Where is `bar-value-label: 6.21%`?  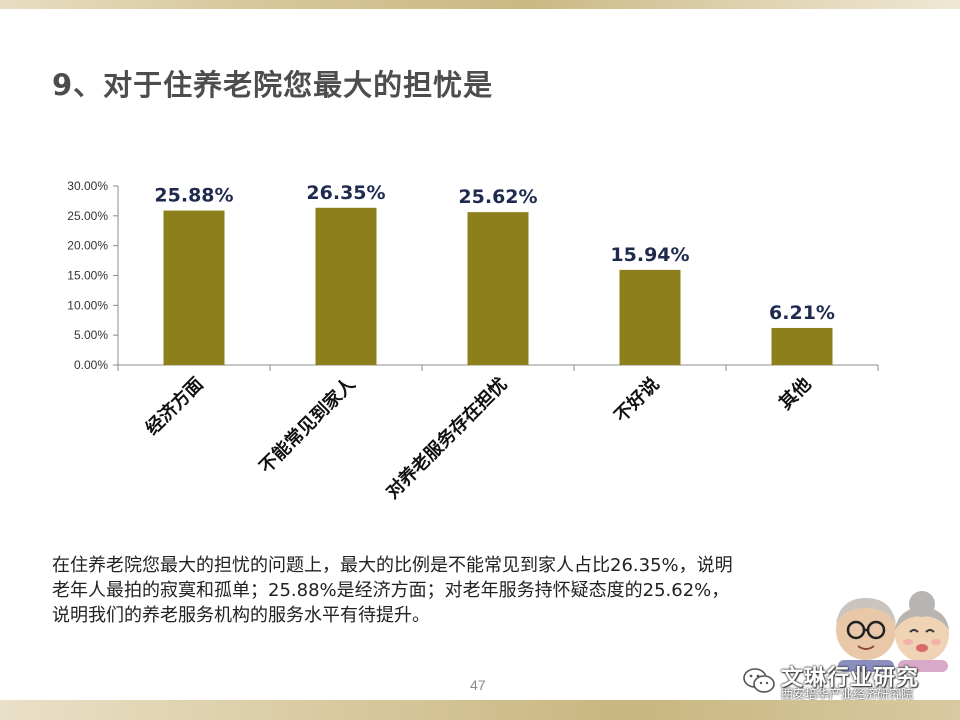 bar-value-label: 6.21% is located at coordinates (802, 313).